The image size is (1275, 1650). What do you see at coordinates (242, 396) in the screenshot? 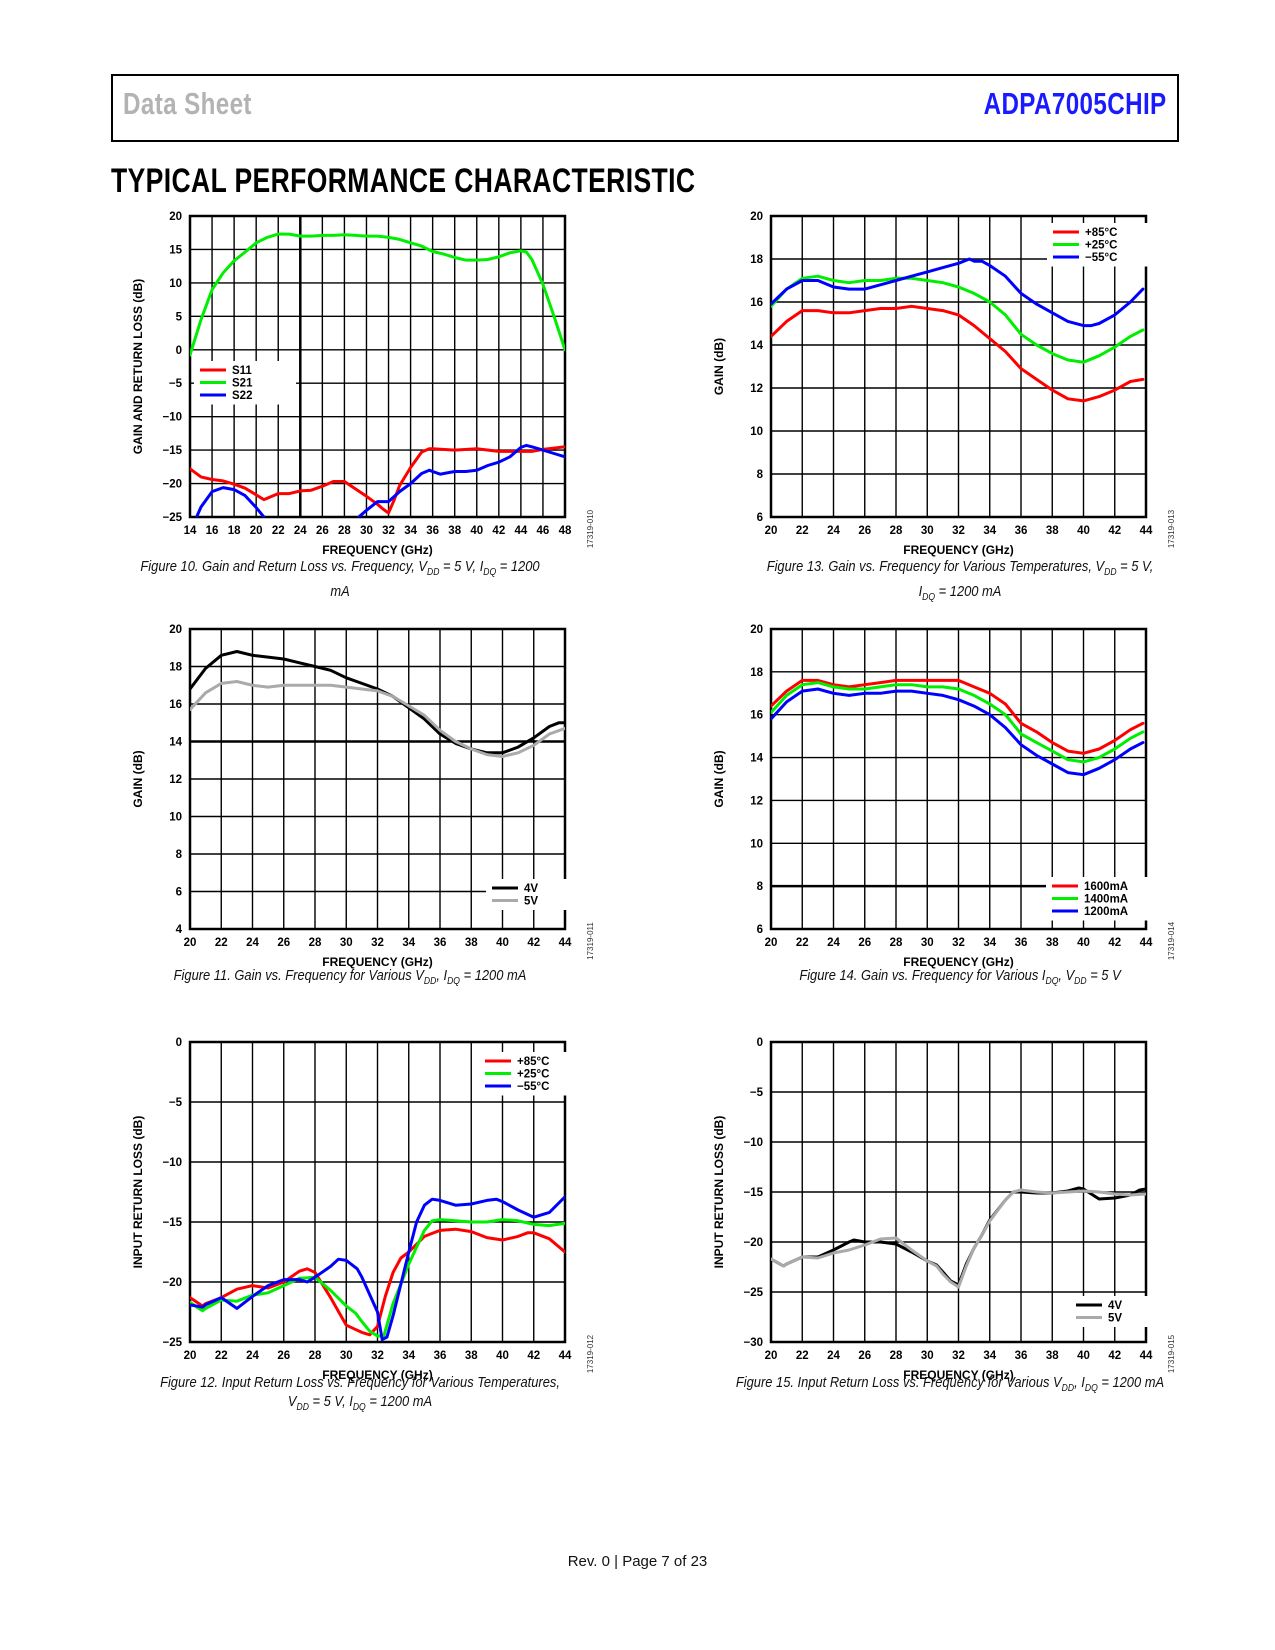
I see `legend-label: S22` at bounding box center [242, 396].